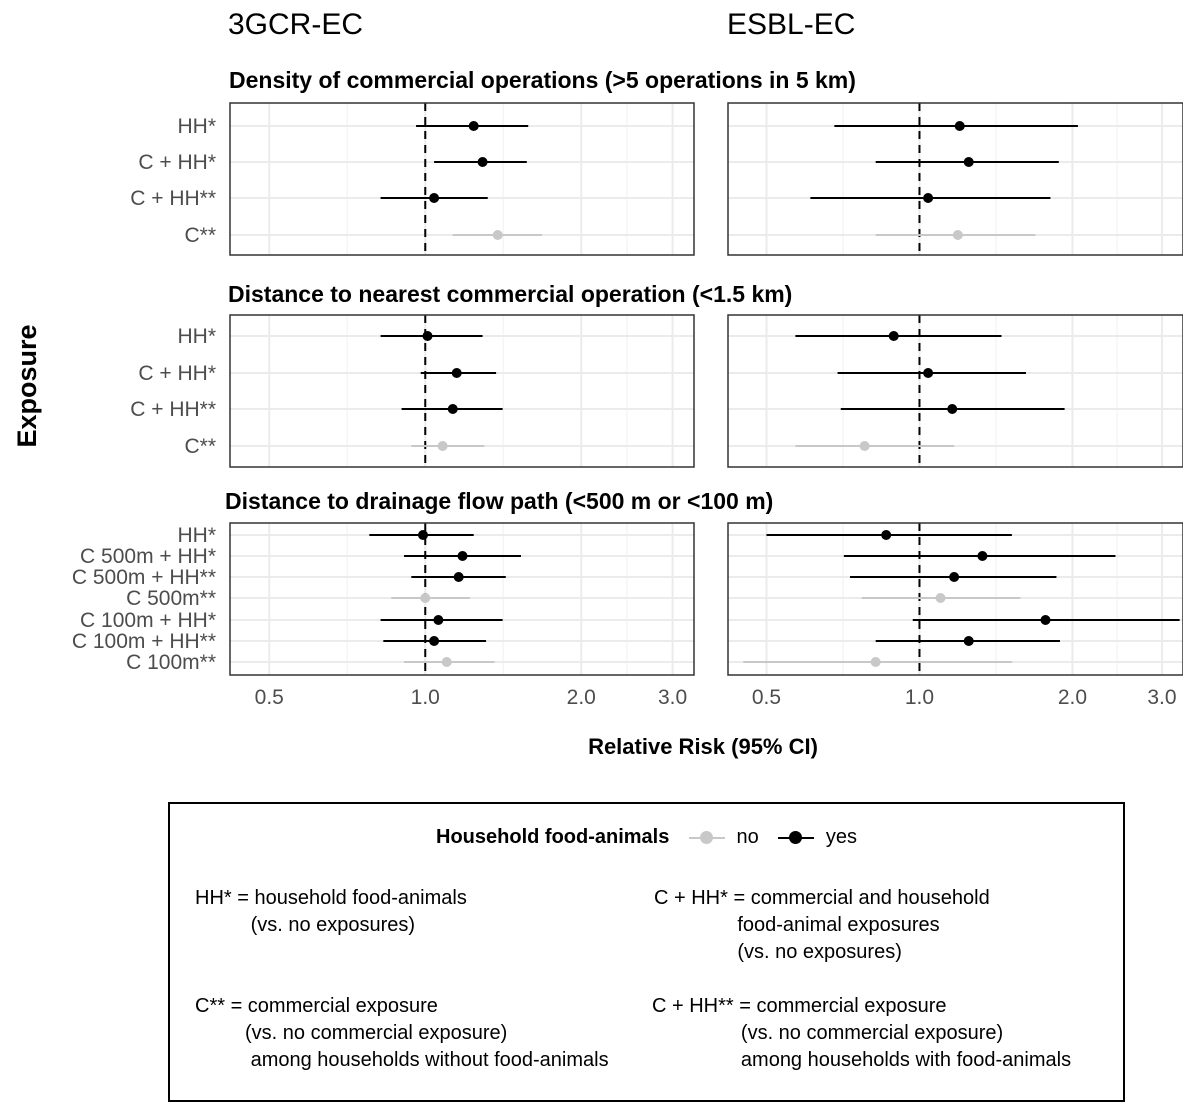  I want to click on column-title-3gcr: 3GCR-EC, so click(295, 24).